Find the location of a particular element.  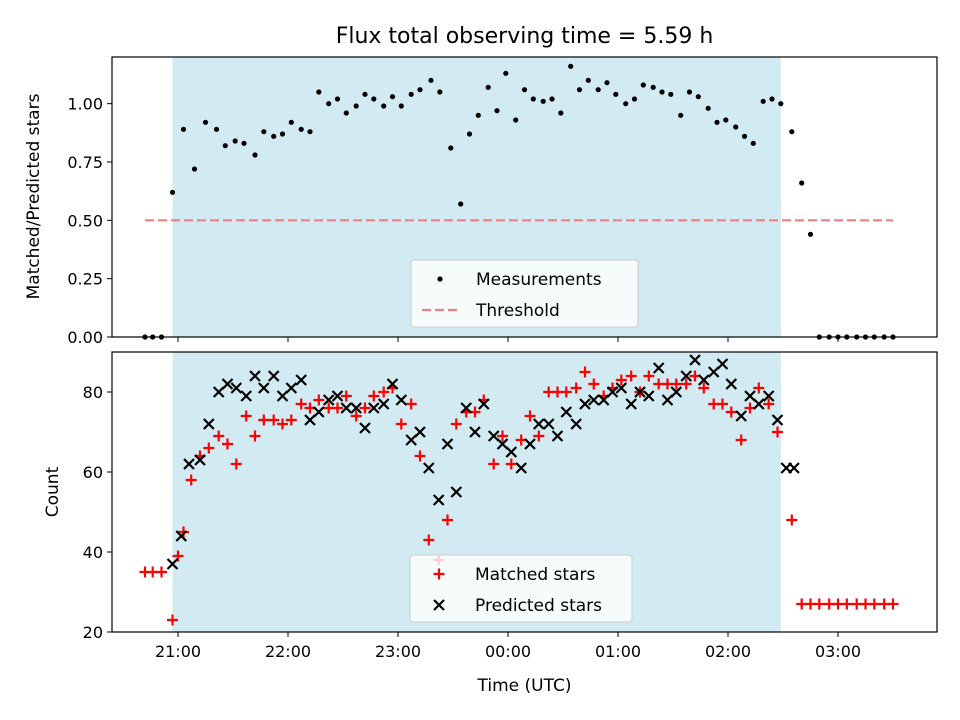

x-tick-label: 23:00 is located at coordinates (398, 651).